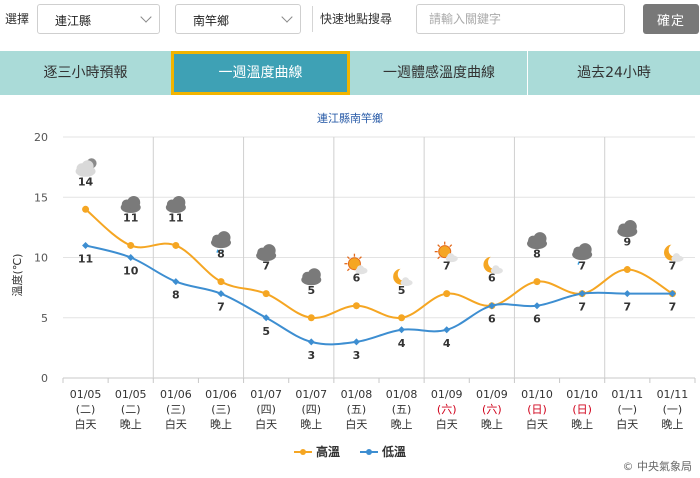  What do you see at coordinates (211, 21) in the screenshot?
I see `township-select-value: 南竿鄉` at bounding box center [211, 21].